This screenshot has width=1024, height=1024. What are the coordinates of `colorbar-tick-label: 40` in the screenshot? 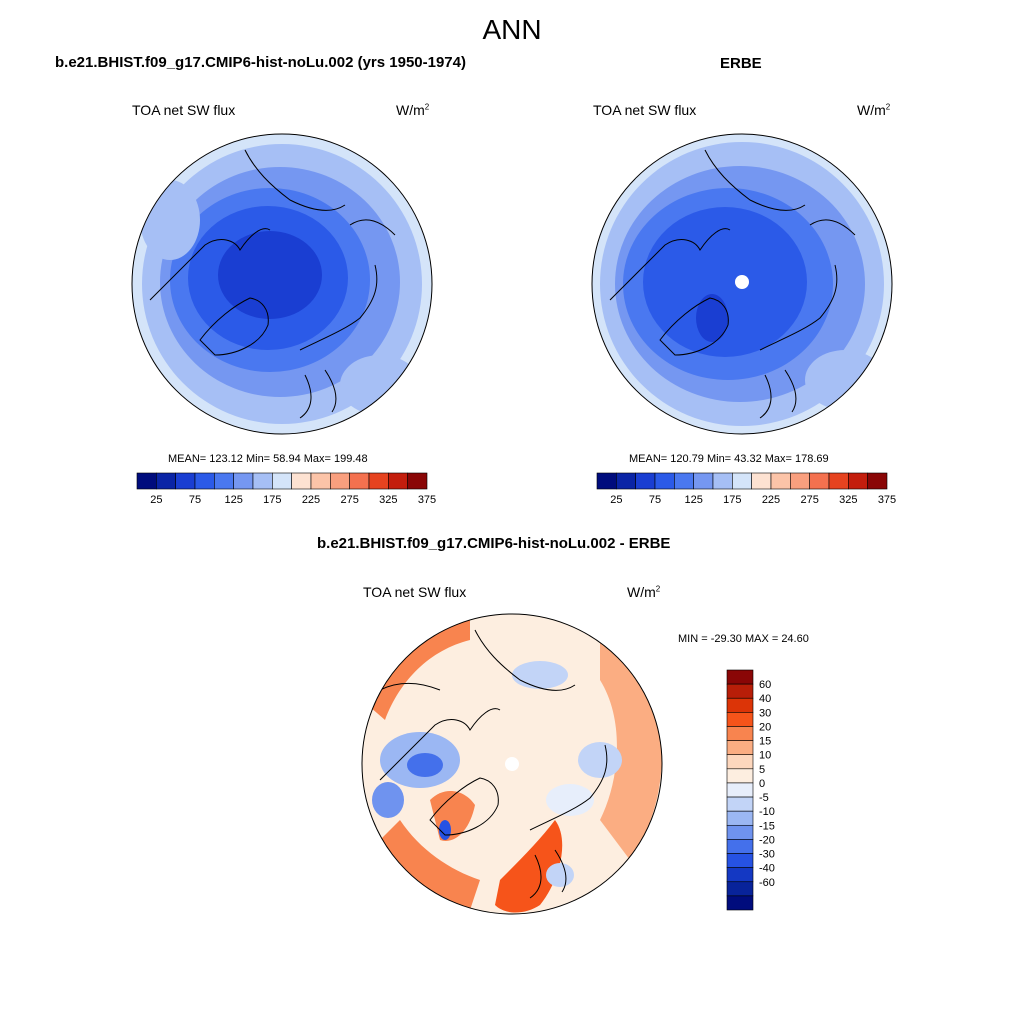 It's located at (765, 699).